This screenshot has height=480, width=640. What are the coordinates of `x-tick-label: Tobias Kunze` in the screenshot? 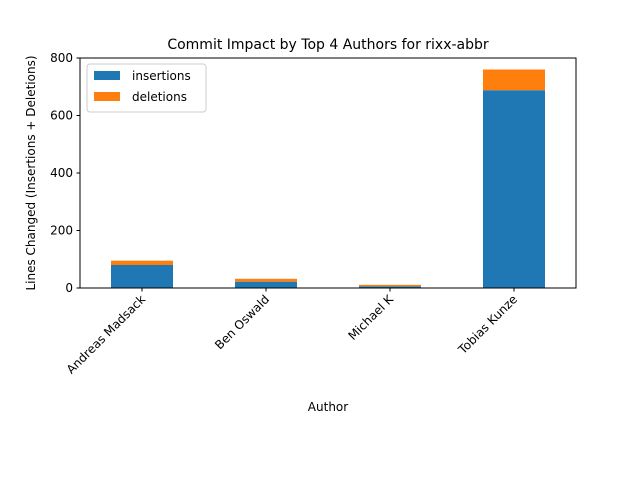 It's located at (487, 324).